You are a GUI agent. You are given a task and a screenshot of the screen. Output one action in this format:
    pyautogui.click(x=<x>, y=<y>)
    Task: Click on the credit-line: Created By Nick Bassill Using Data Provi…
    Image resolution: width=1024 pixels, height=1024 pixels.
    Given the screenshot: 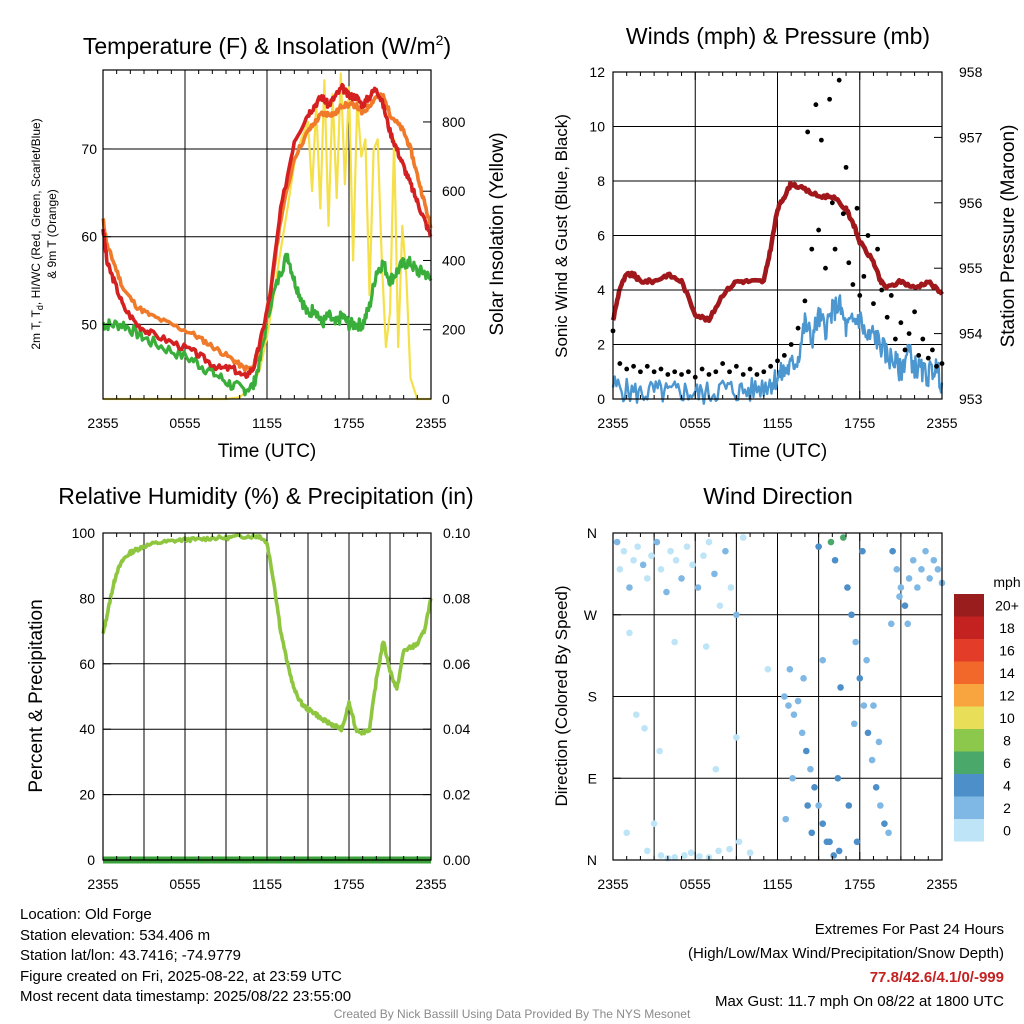 What is the action you would take?
    pyautogui.click(x=512, y=1014)
    